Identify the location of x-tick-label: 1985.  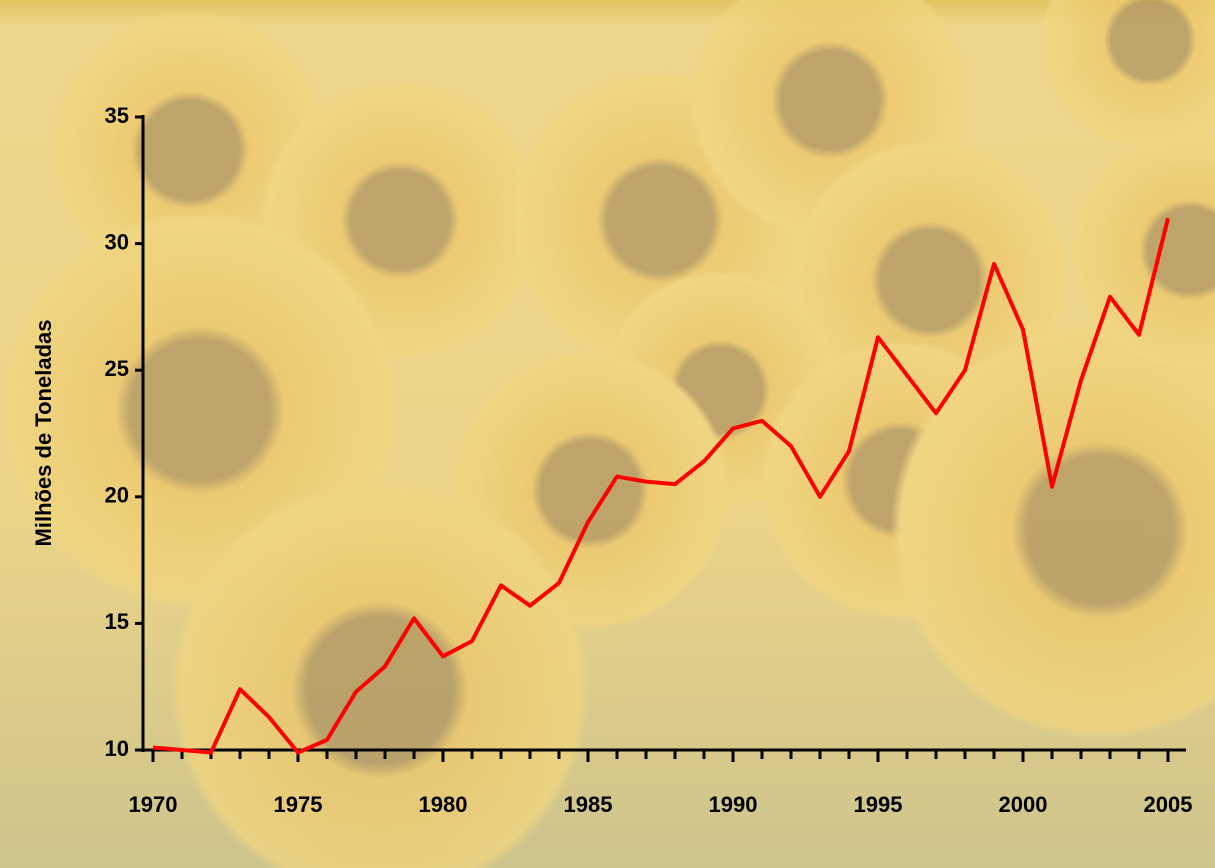
(588, 804).